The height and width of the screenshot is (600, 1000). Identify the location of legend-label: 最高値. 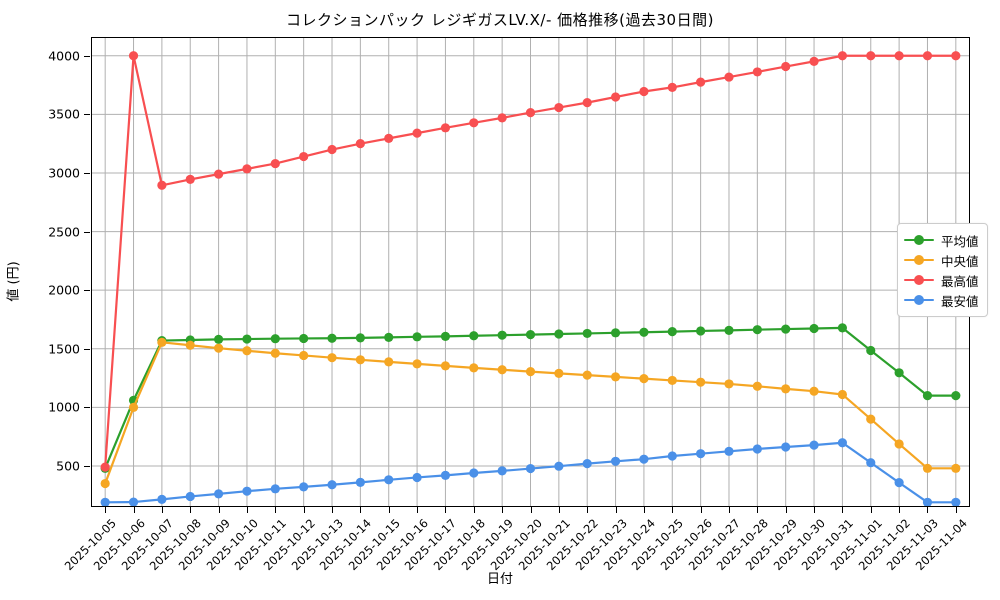
(960, 281).